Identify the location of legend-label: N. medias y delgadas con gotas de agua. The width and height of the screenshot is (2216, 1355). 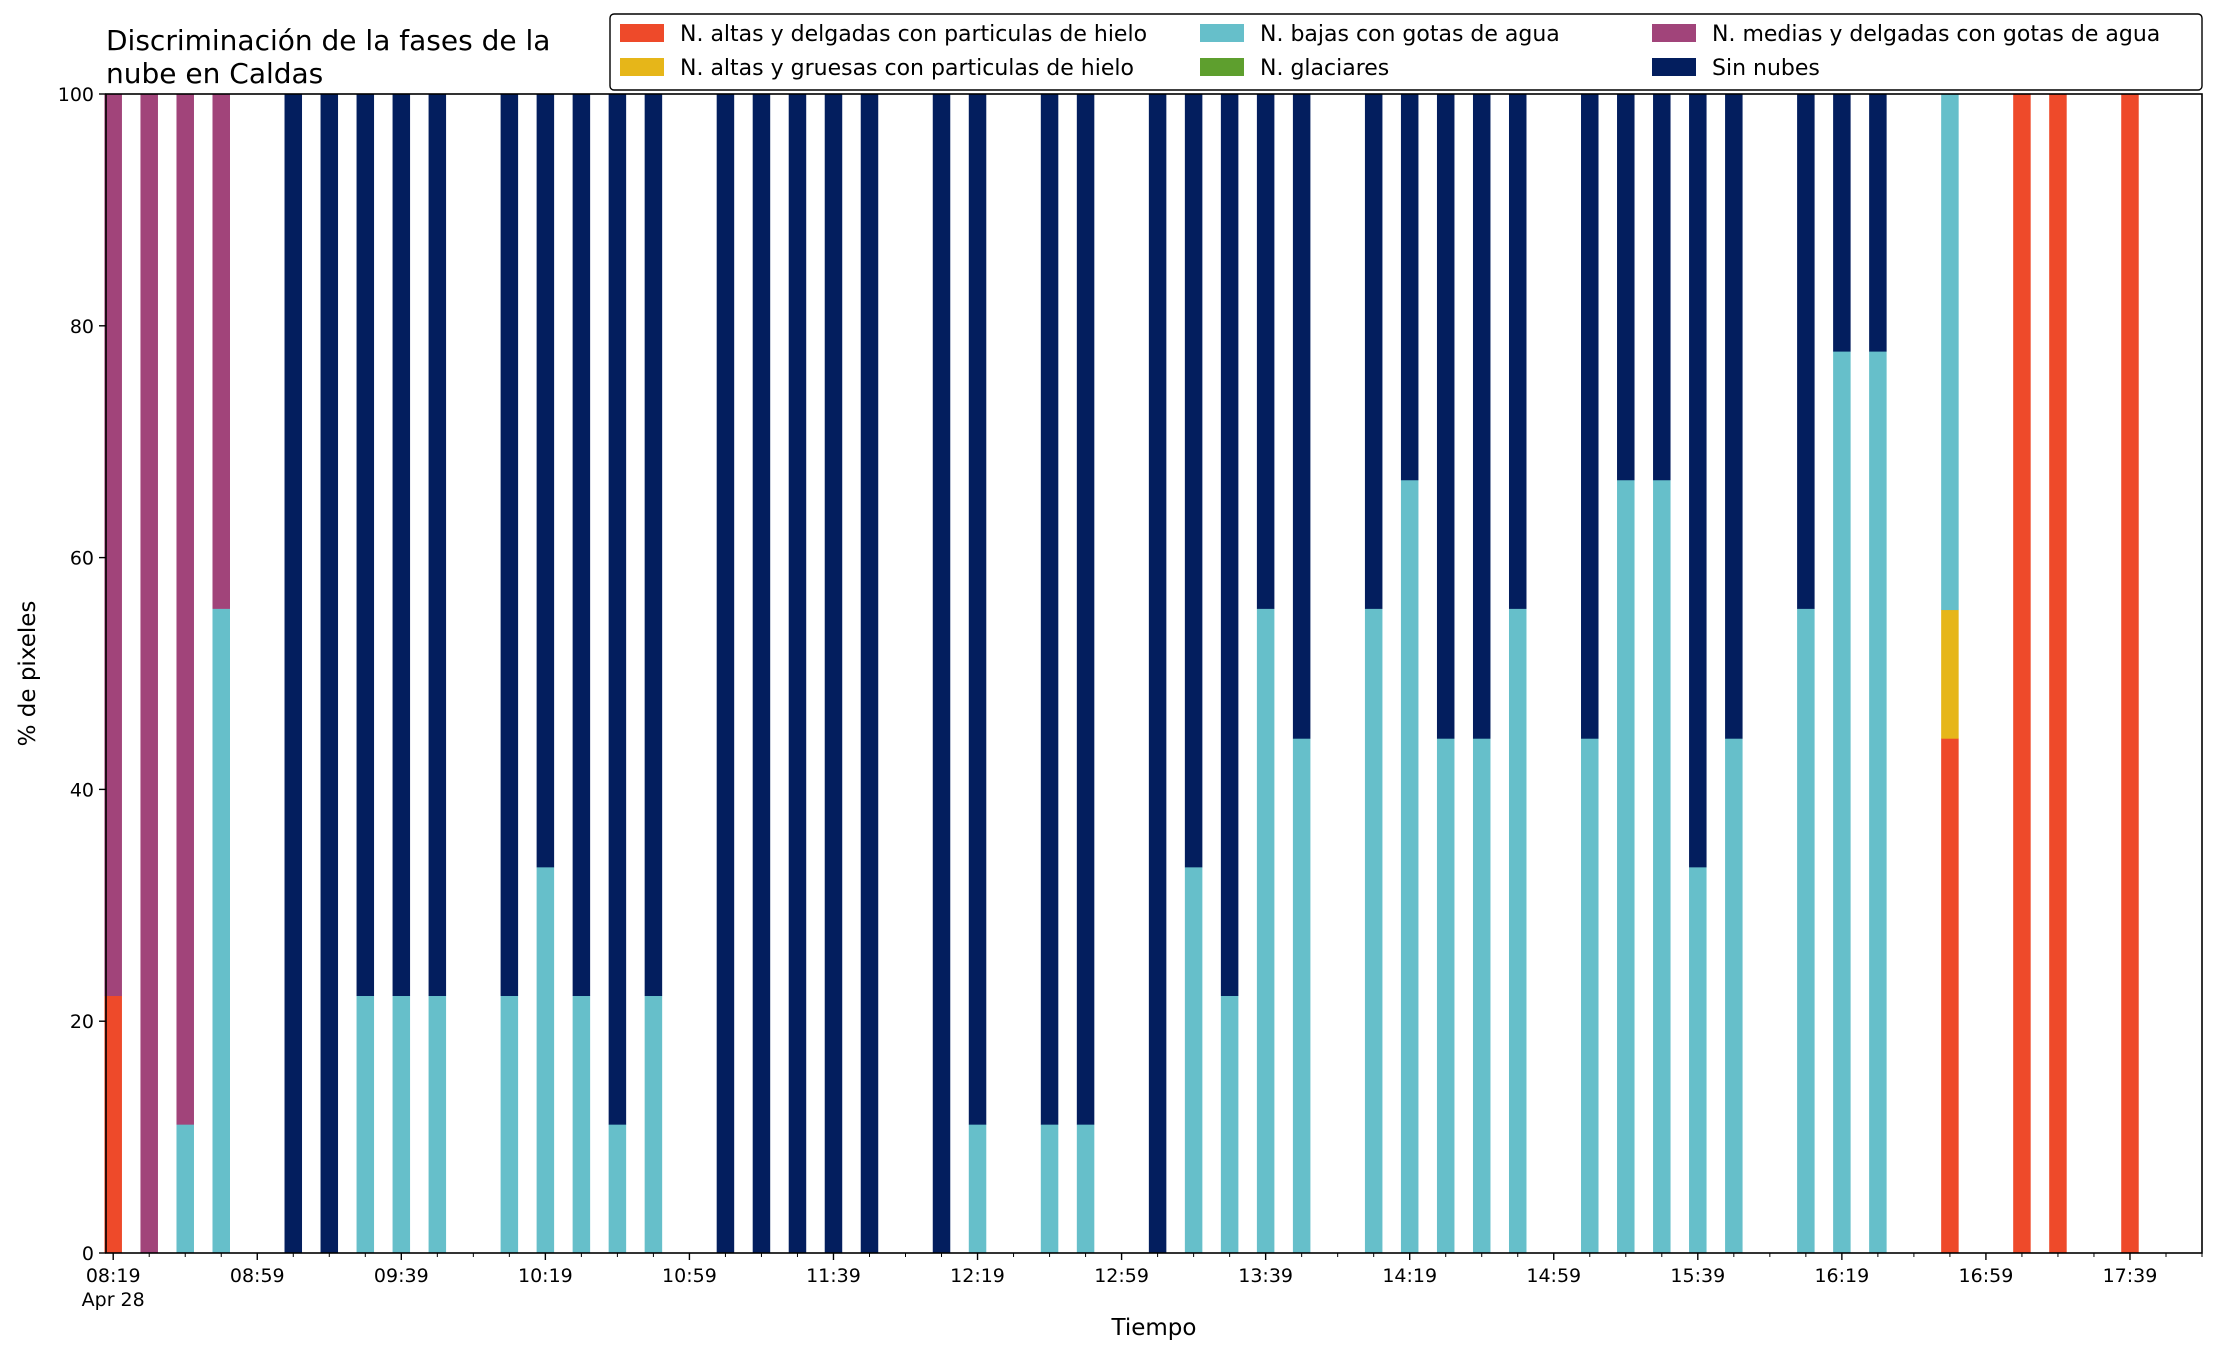
(1936, 34).